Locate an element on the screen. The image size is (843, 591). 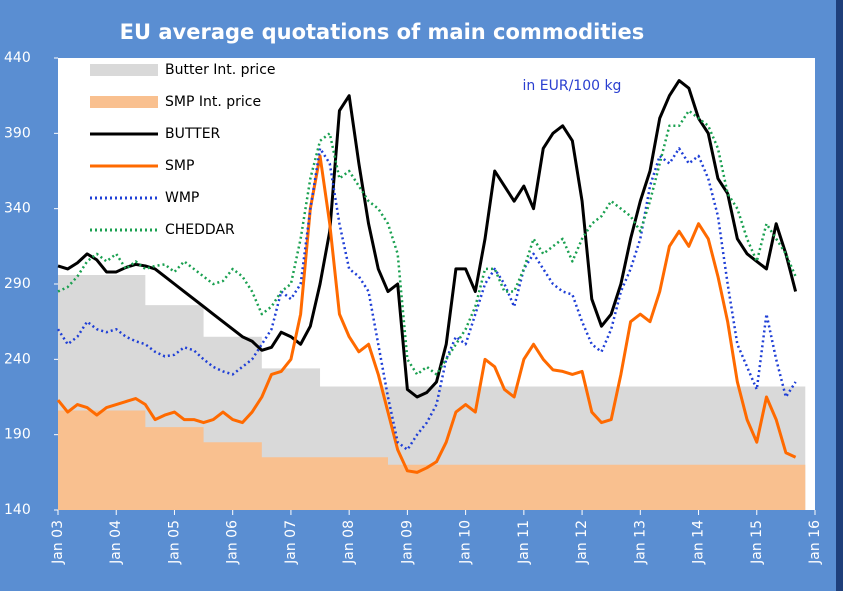
x-tick-label: Jan 16 is located at coordinates (815, 542).